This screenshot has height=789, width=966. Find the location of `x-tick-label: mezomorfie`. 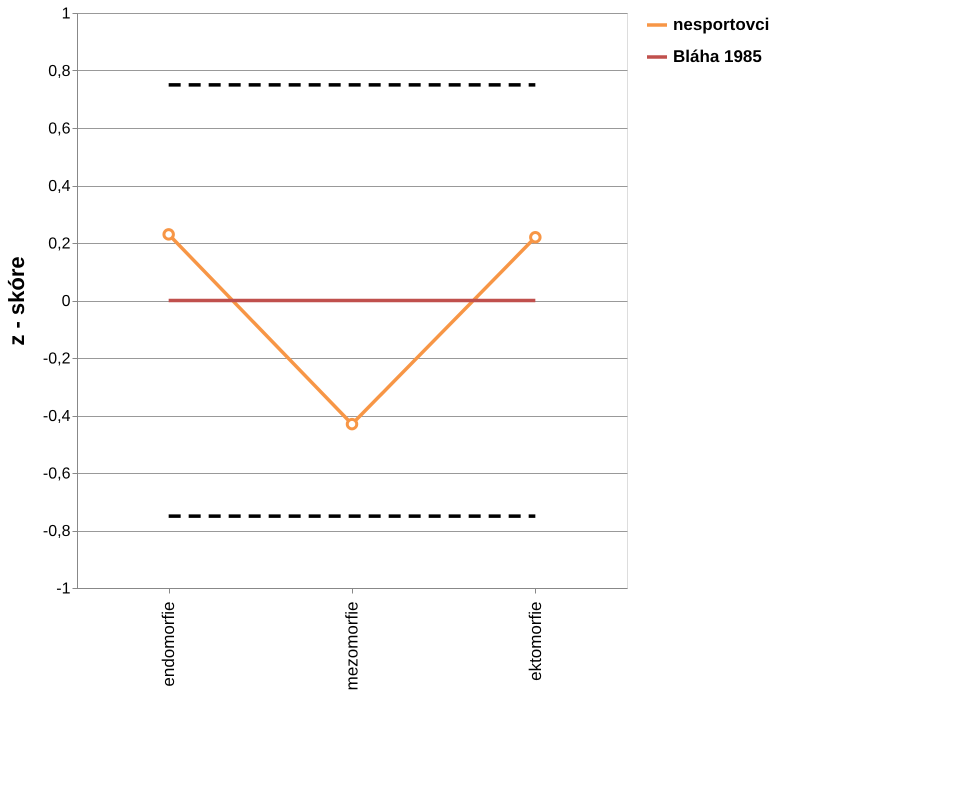

x-tick-label: mezomorfie is located at coordinates (352, 646).